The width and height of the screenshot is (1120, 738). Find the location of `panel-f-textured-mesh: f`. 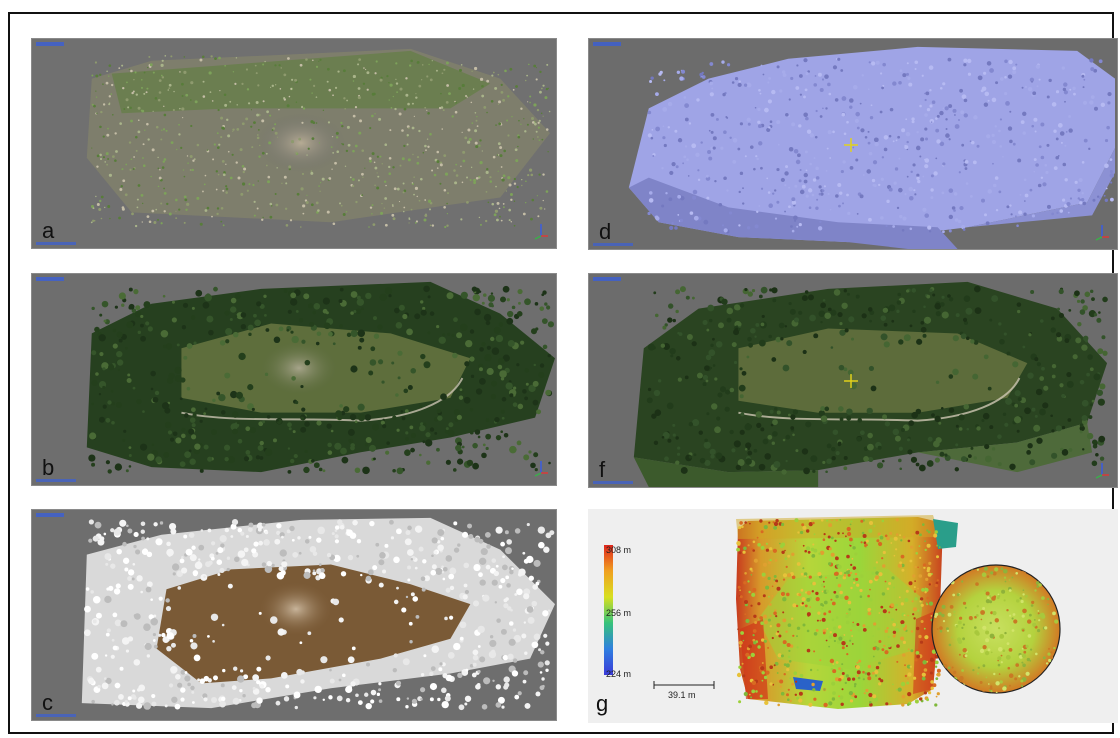

panel-f-textured-mesh: f is located at coordinates (853, 380).